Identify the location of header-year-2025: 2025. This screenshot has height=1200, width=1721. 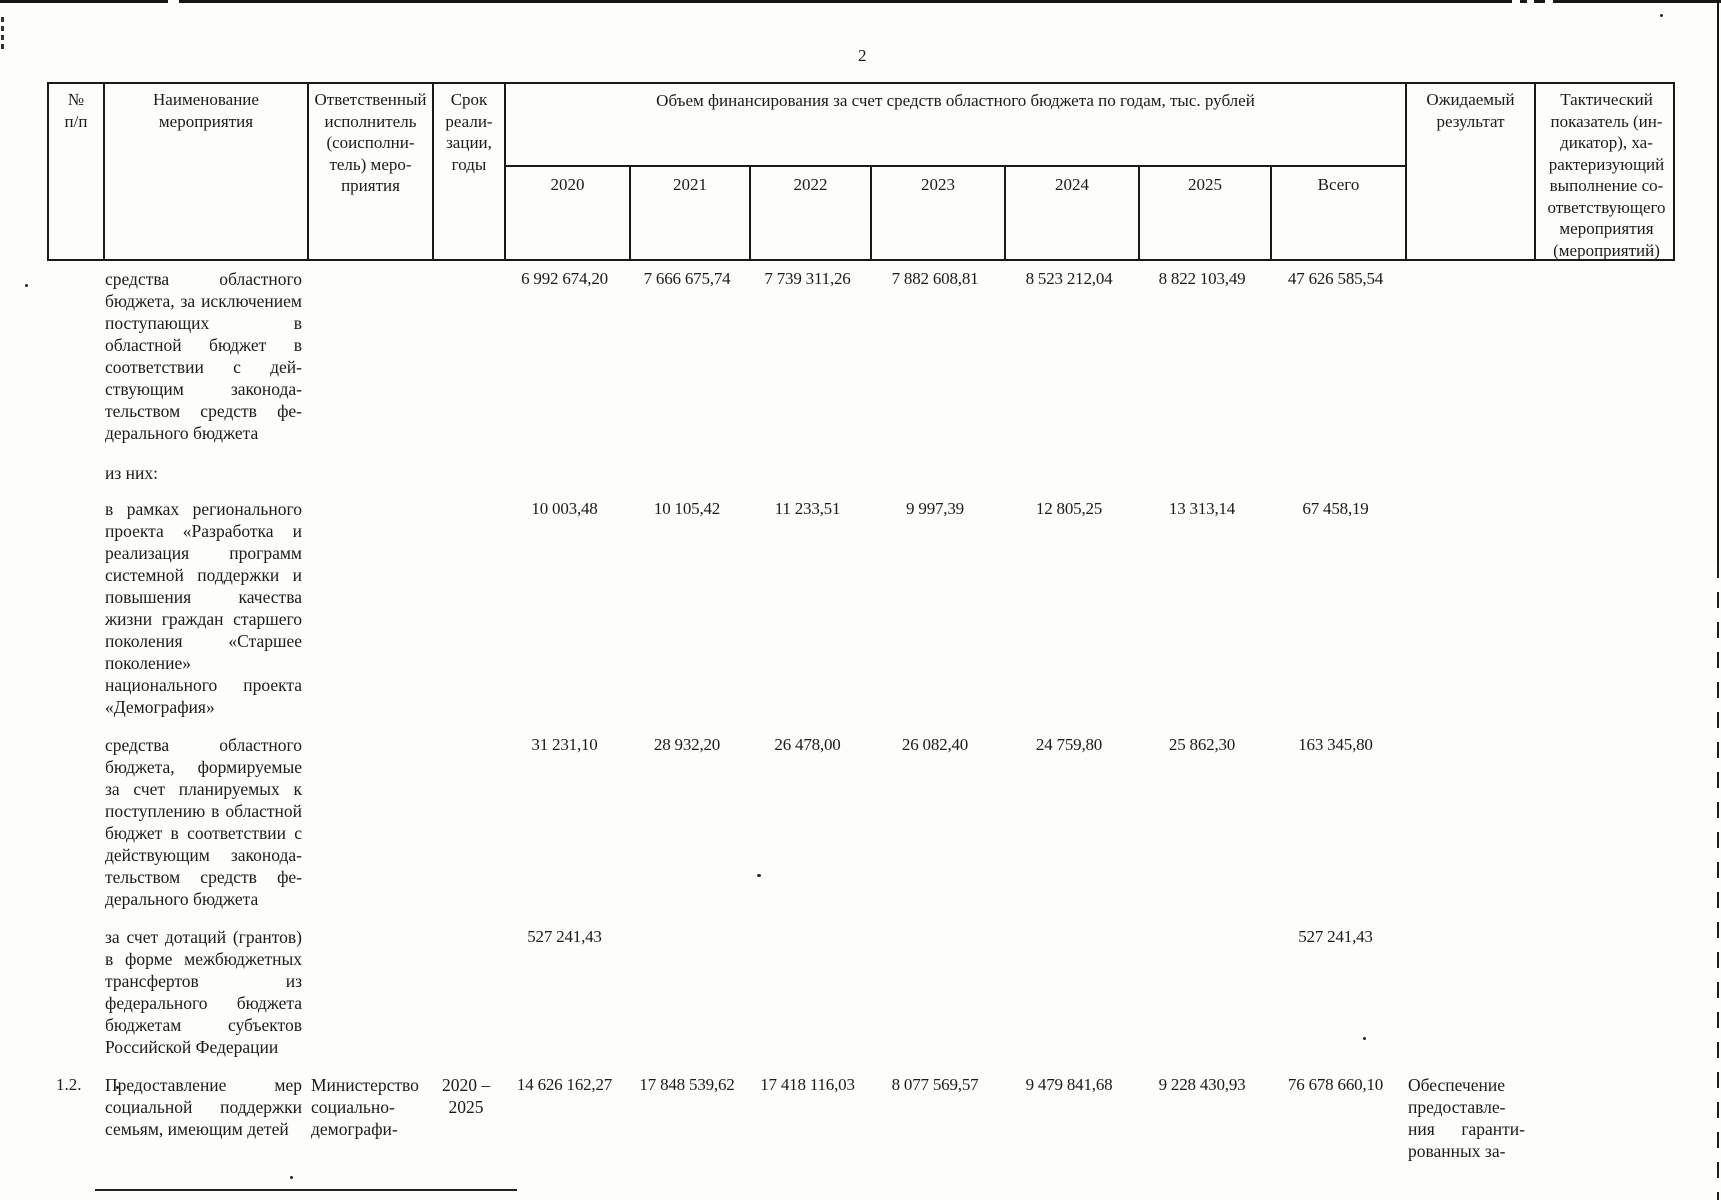
(1204, 212).